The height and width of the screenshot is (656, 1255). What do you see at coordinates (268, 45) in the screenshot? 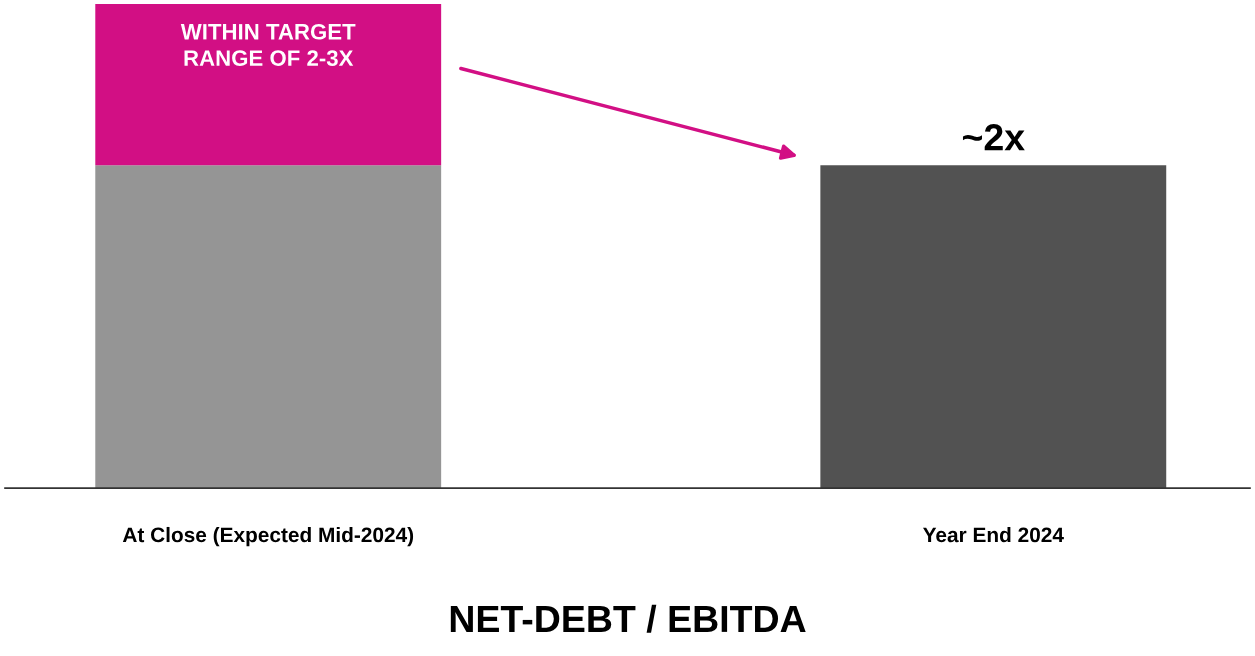
I see `data-label: WITHIN TARGET RANGE OF 2-3X` at bounding box center [268, 45].